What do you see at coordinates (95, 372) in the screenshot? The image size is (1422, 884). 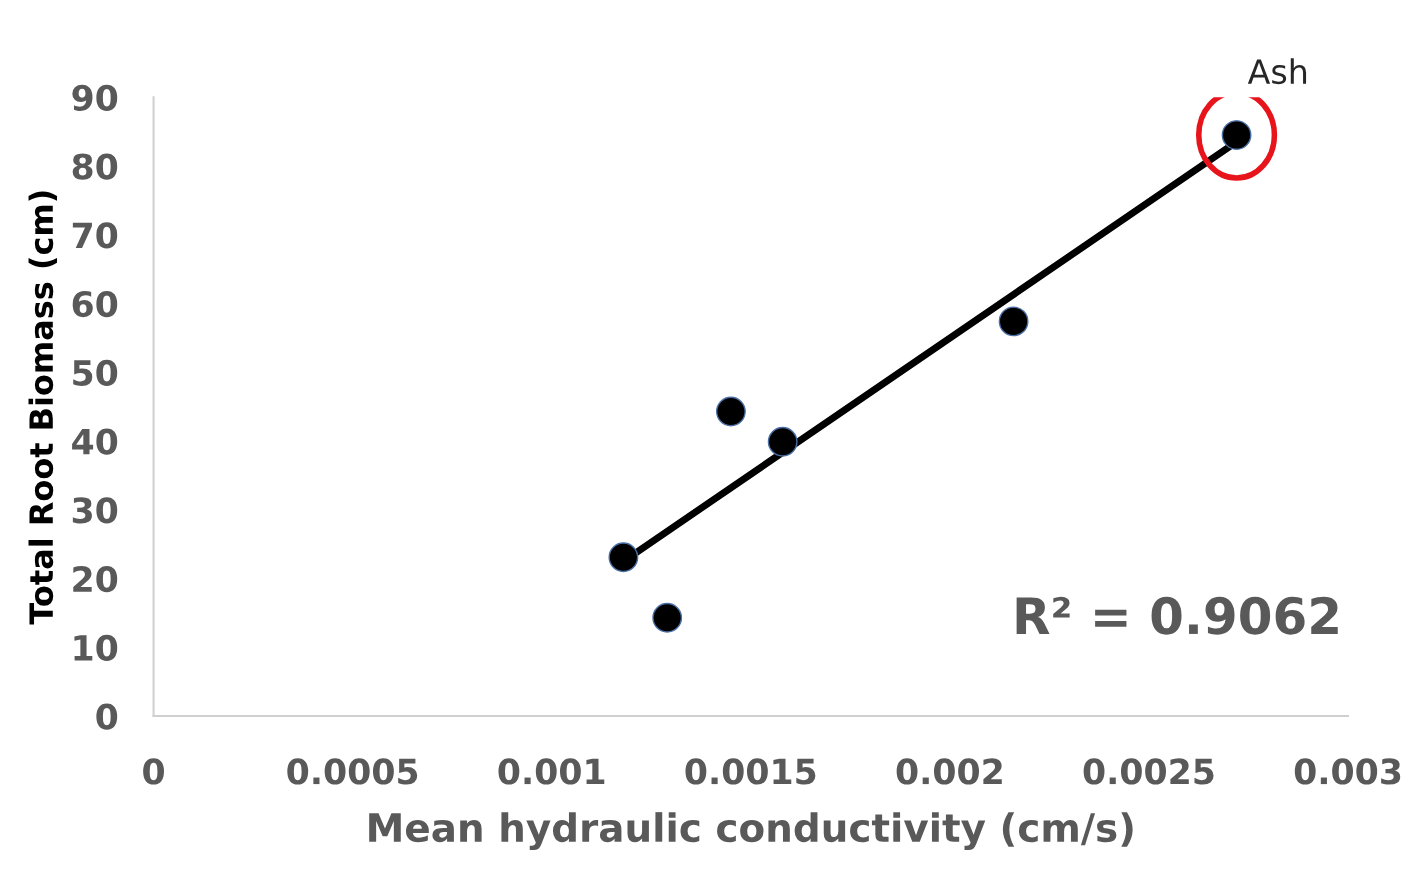 I see `y-tick-label: 50` at bounding box center [95, 372].